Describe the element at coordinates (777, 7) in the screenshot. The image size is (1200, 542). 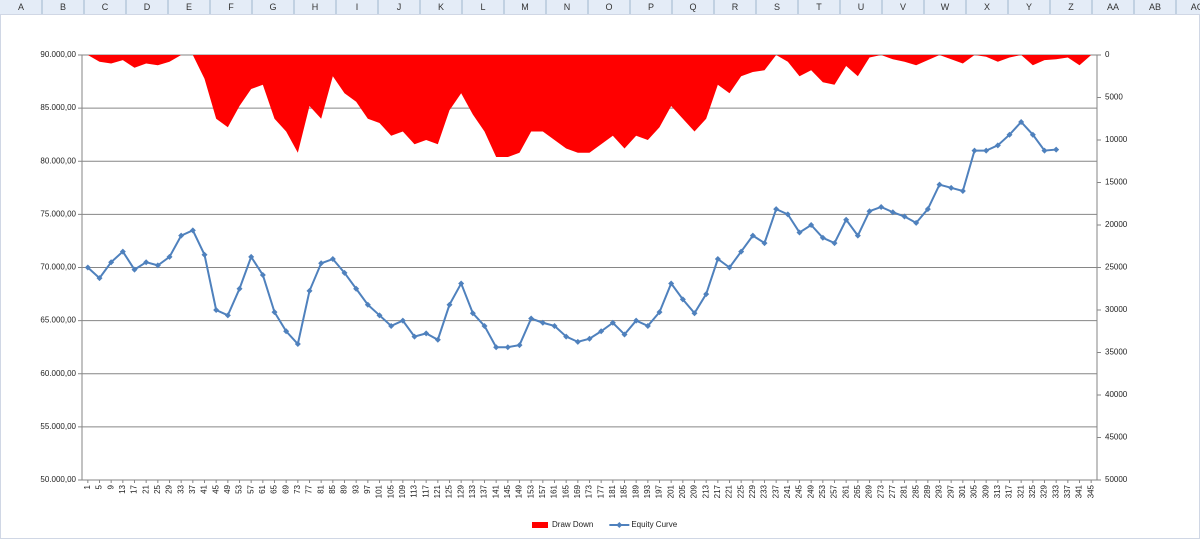
I see `column-header: S` at that location.